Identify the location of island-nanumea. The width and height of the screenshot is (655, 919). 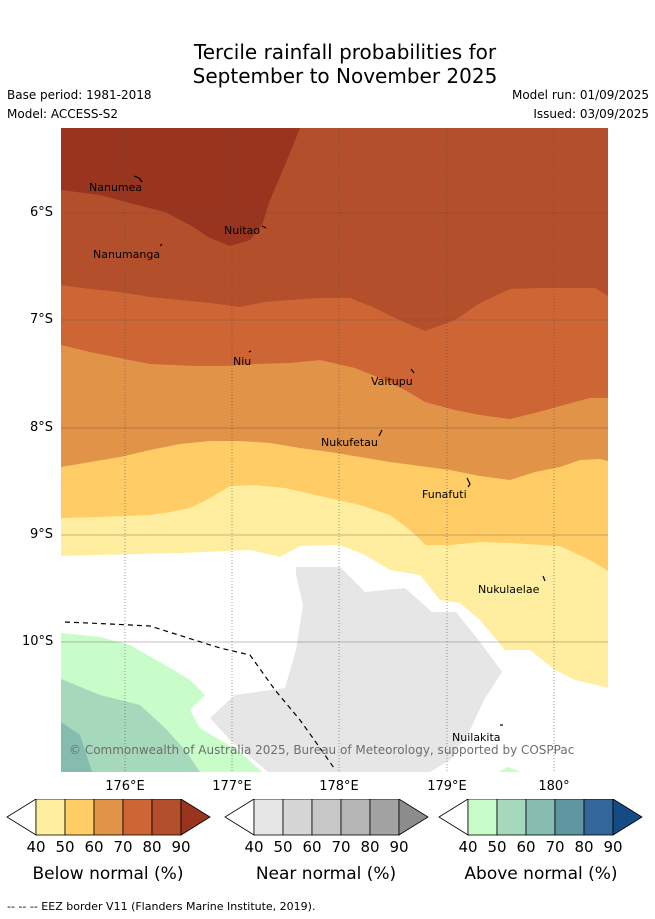
(138, 179).